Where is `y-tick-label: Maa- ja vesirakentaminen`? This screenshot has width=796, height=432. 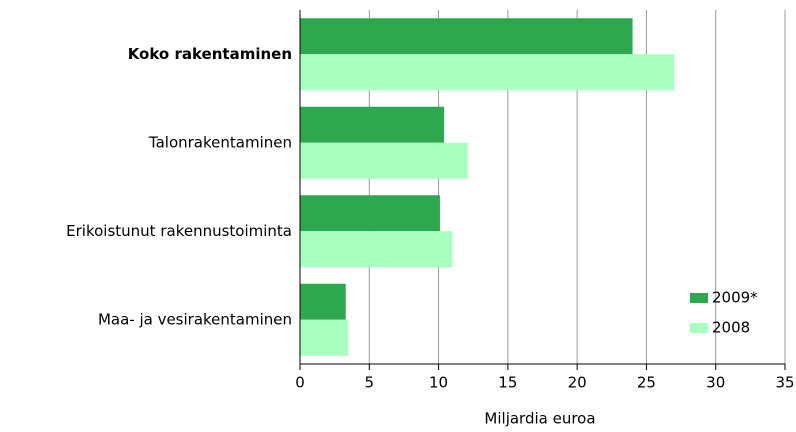
y-tick-label: Maa- ja vesirakentaminen is located at coordinates (195, 319).